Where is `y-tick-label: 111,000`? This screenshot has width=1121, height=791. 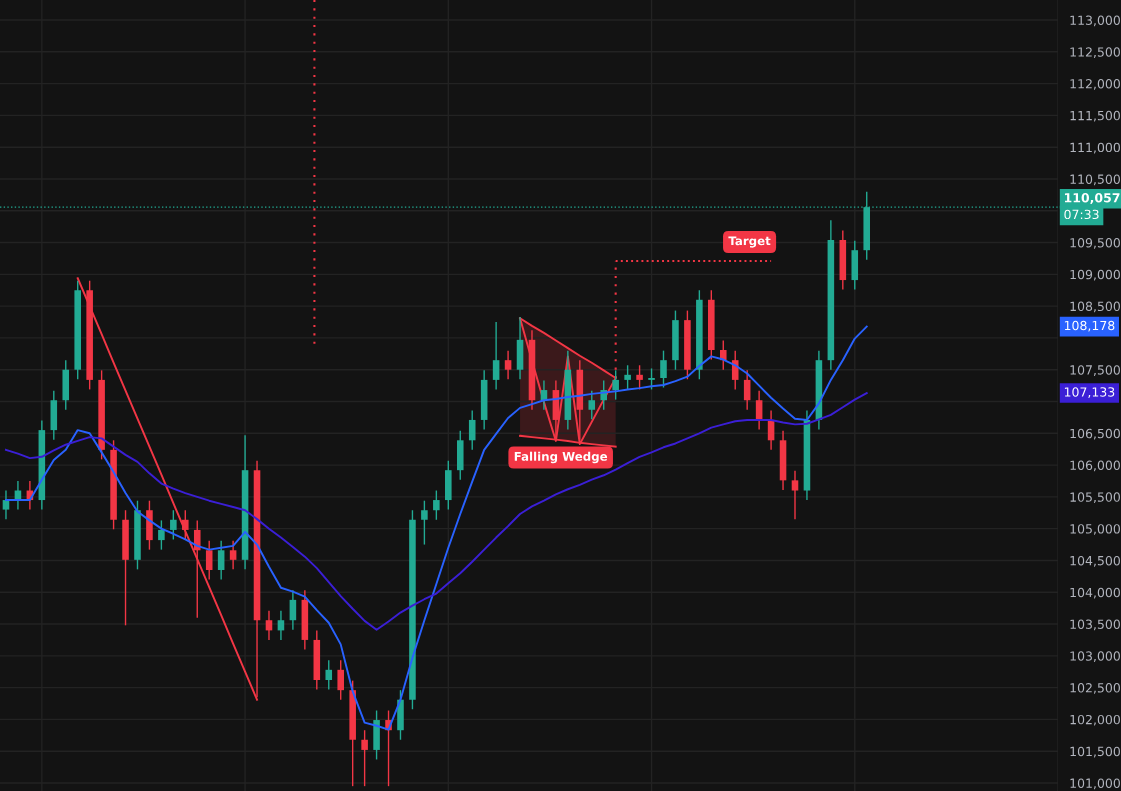 y-tick-label: 111,000 is located at coordinates (1095, 148).